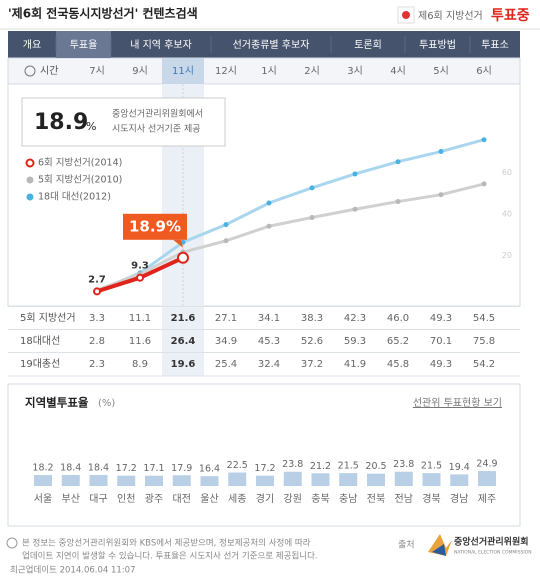 This screenshot has height=579, width=540. I want to click on region-name: 서울, so click(43, 499).